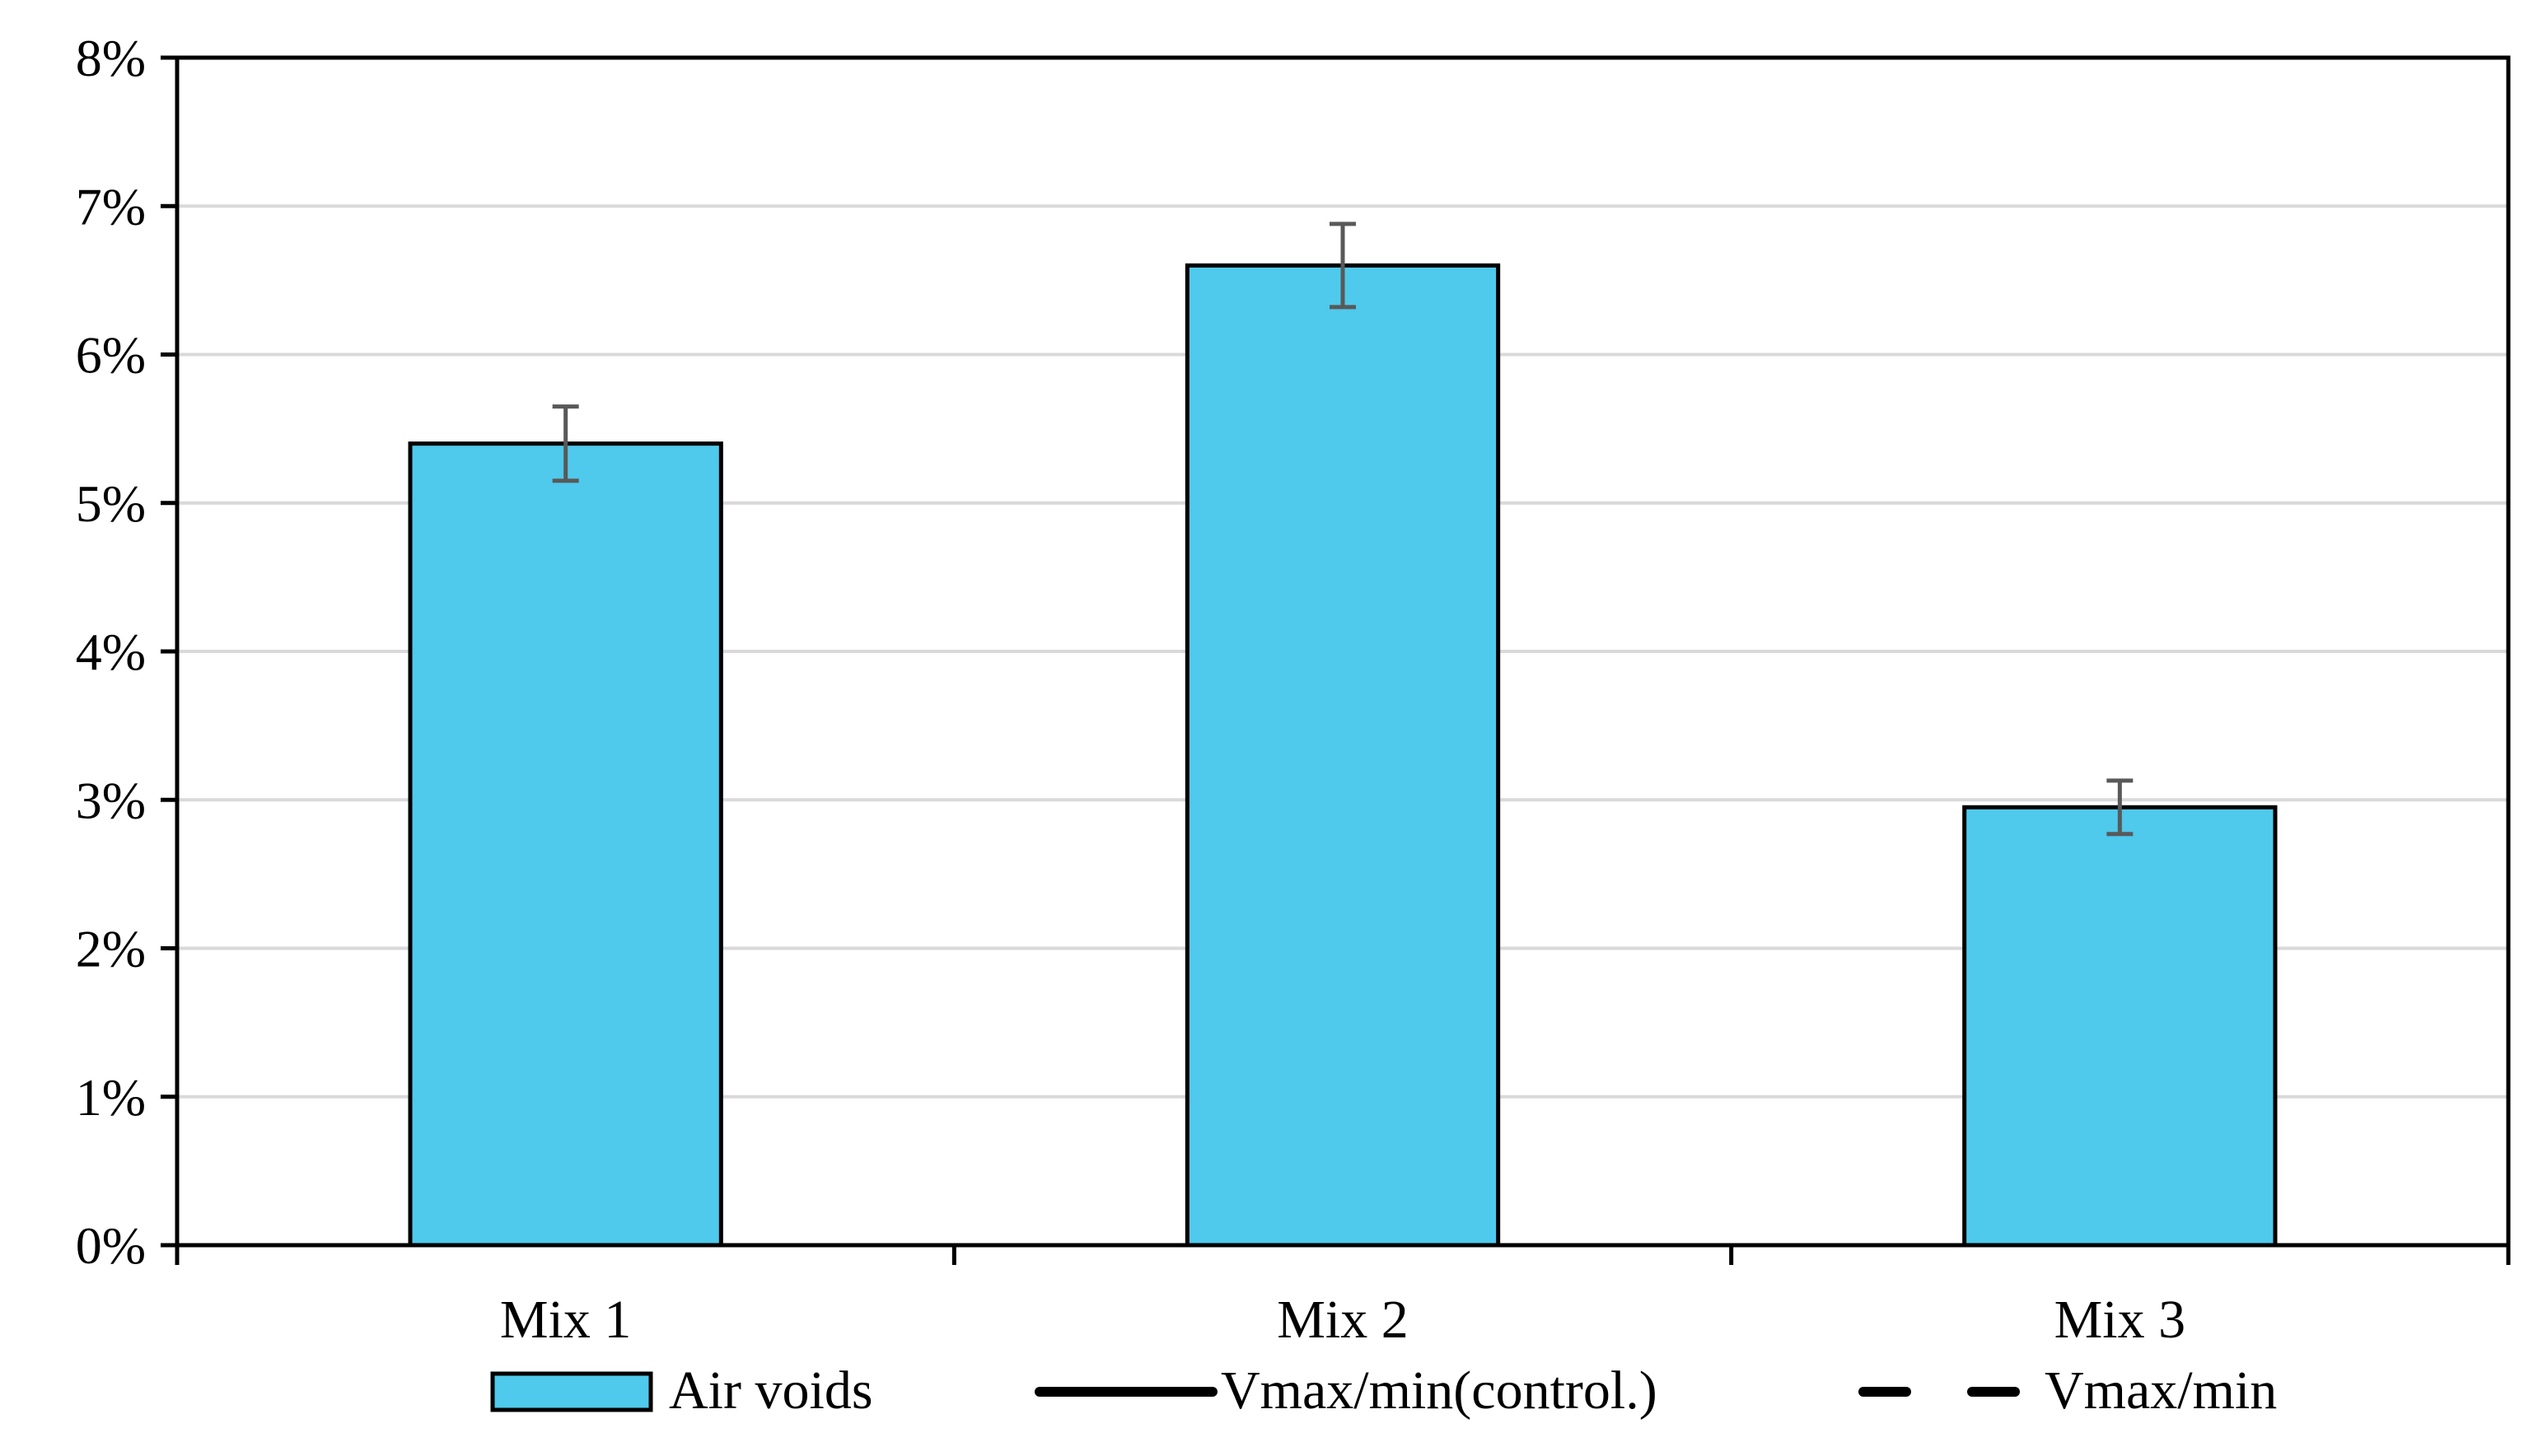  I want to click on y-tick-label: 6%, so click(111, 355).